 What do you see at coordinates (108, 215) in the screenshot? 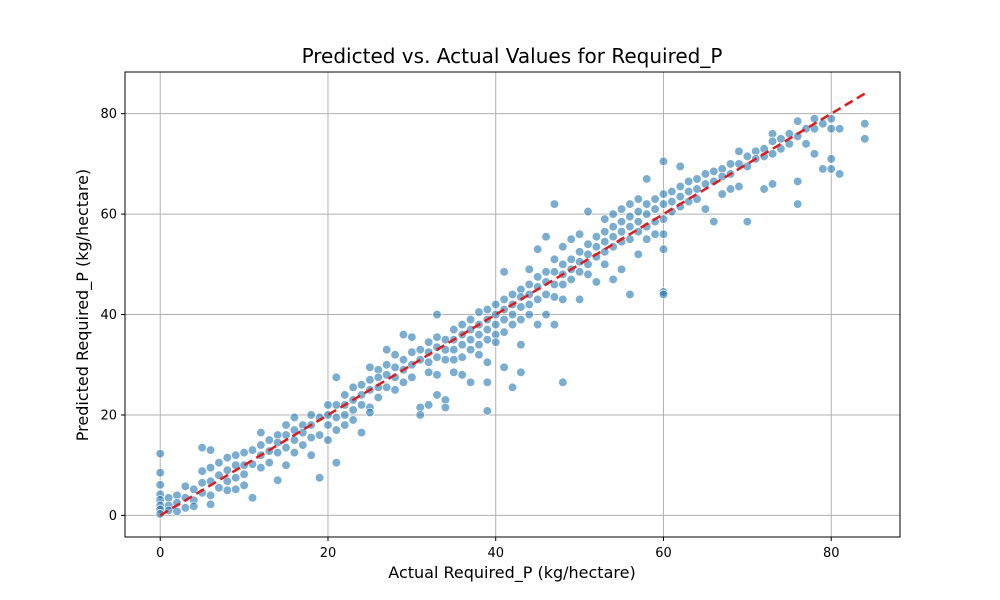
I see `y-tick-label: 60` at bounding box center [108, 215].